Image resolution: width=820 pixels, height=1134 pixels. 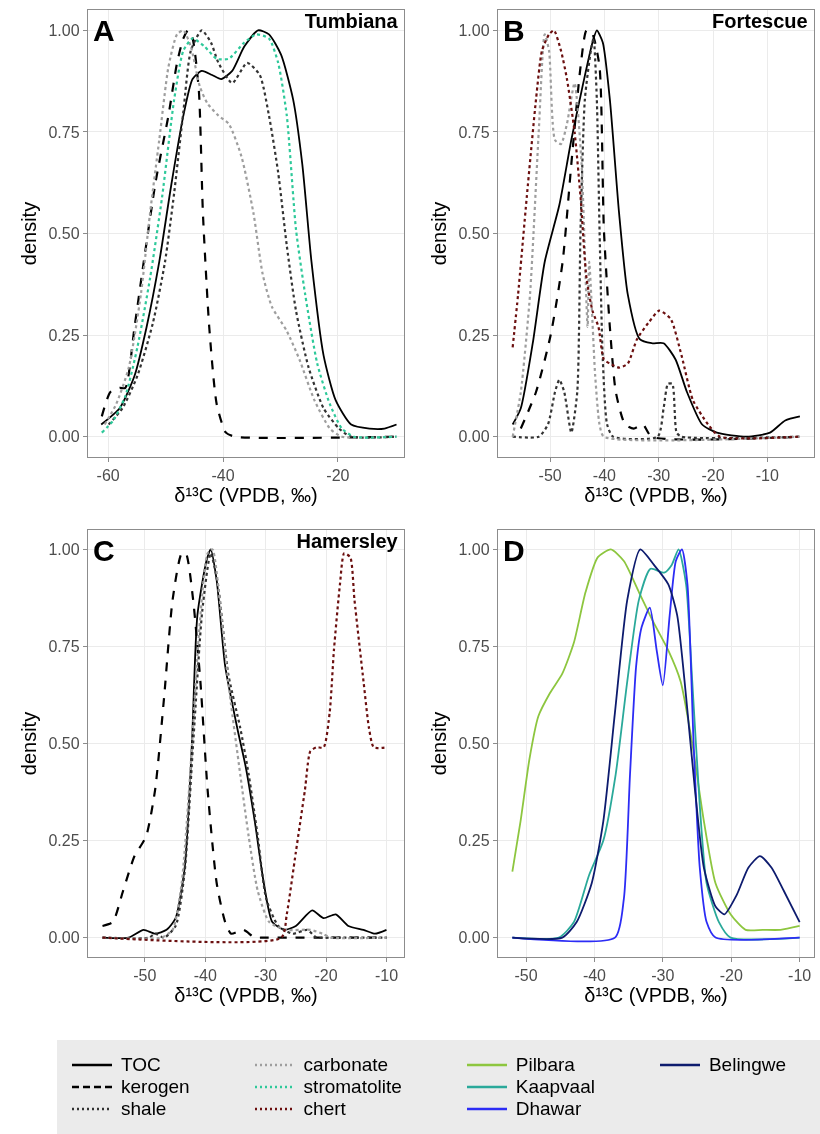 I want to click on legend-label: Belingwe, so click(x=747, y=1065).